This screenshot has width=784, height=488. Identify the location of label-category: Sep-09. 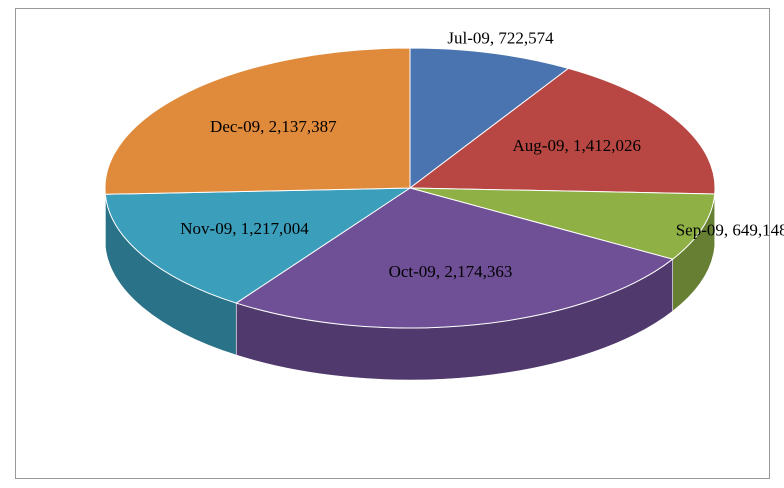
(700, 230).